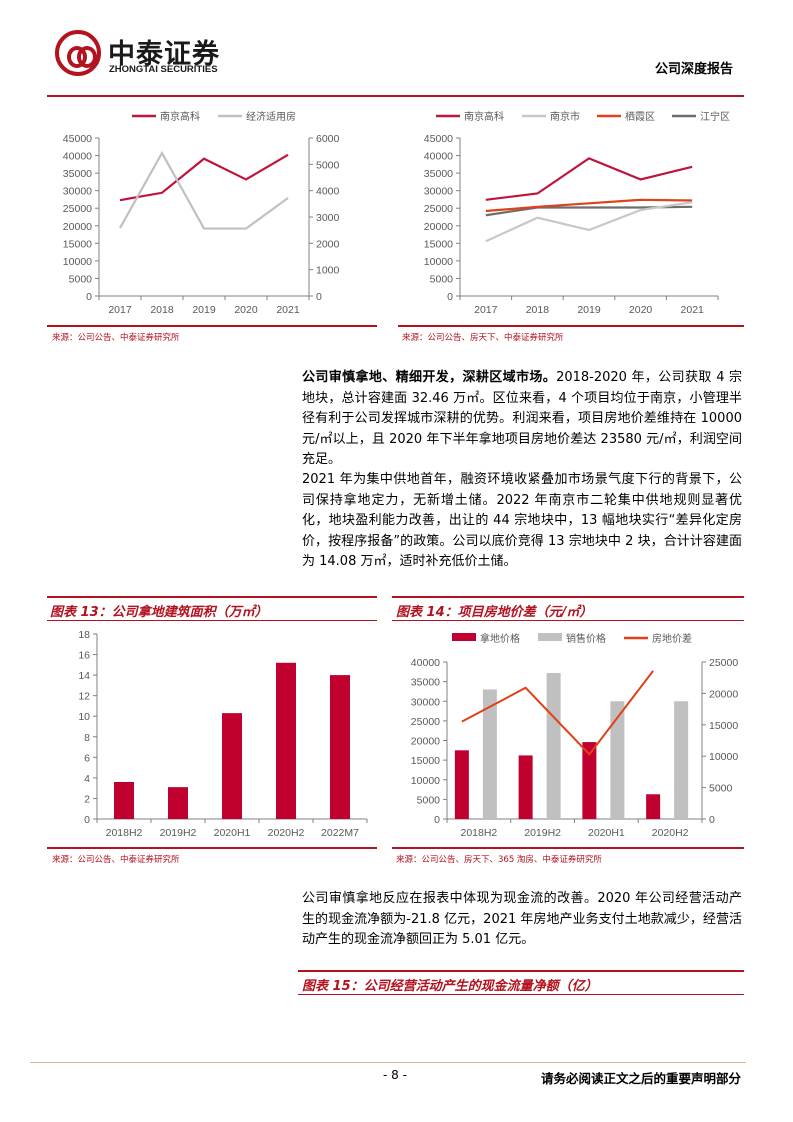  Describe the element at coordinates (395, 96) in the screenshot. I see `header-divider` at that location.